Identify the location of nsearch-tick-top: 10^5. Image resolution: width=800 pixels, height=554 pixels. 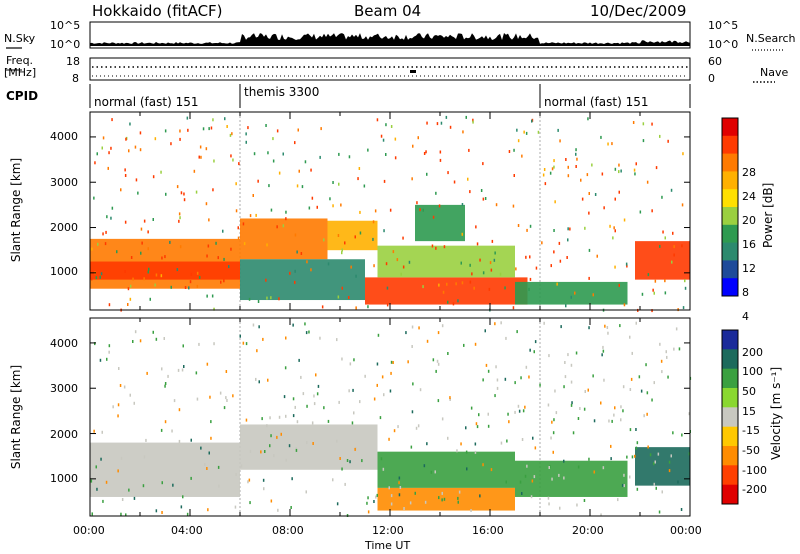
(723, 25).